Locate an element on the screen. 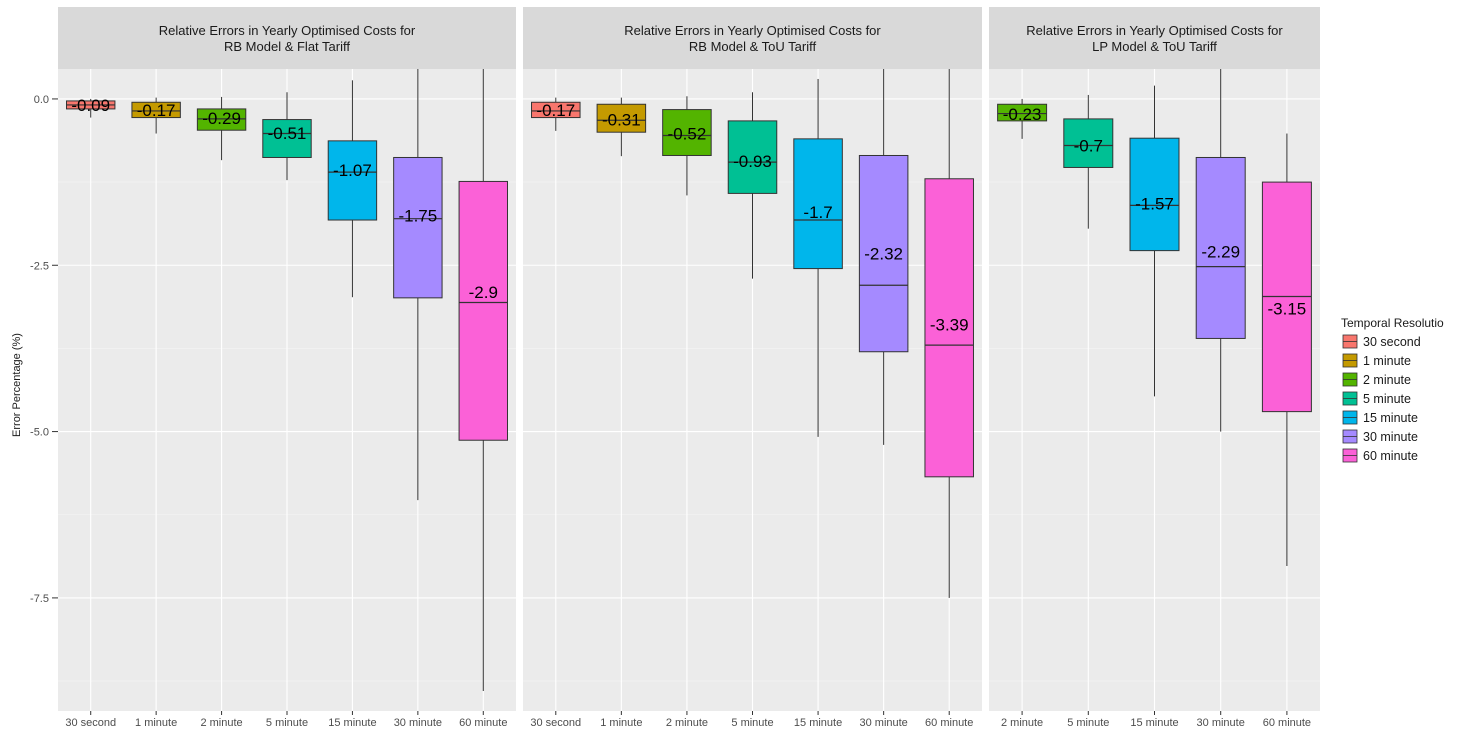 This screenshot has width=1469, height=731. box-2-minute: -0.29 2 minute is located at coordinates (221, 412).